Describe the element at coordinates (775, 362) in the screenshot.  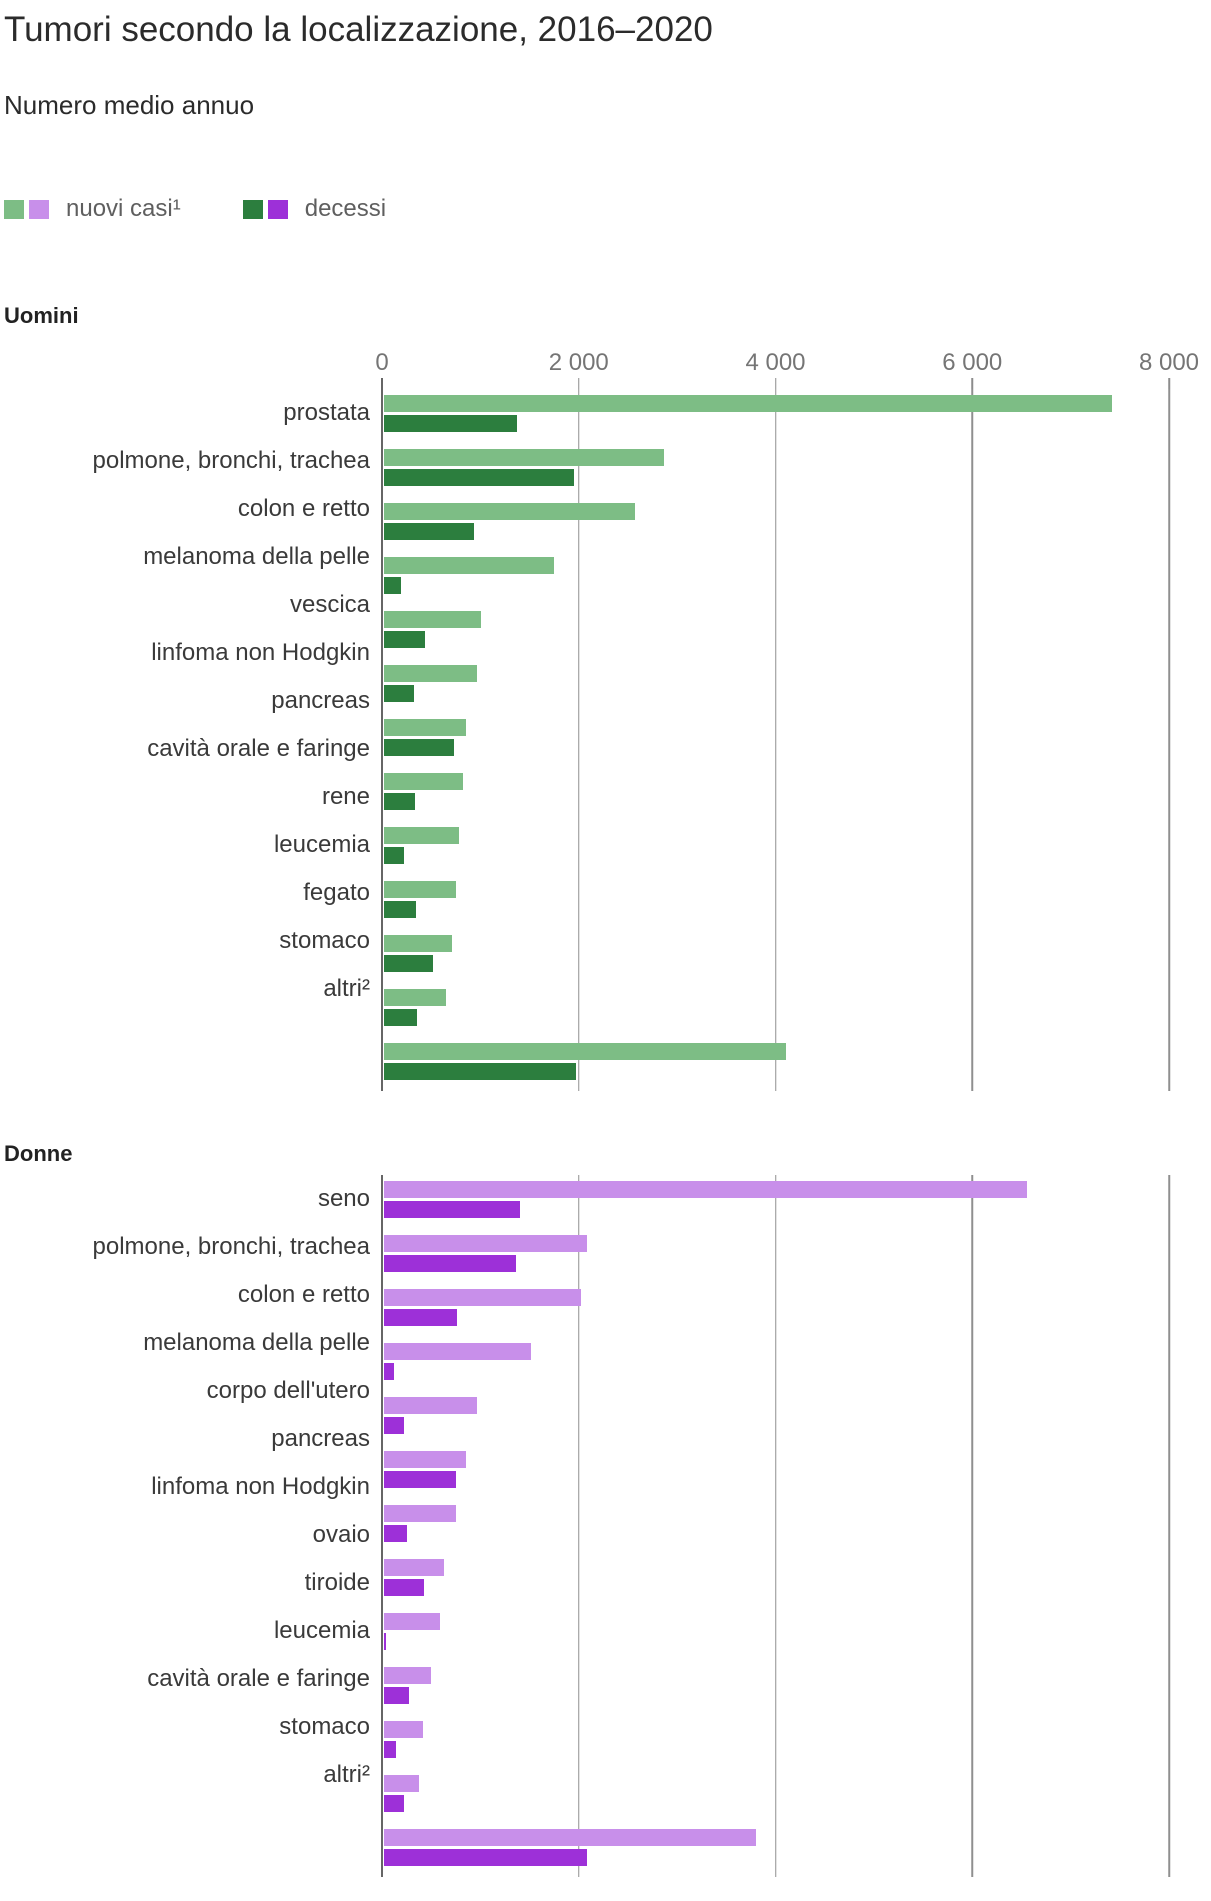
I see `x-axis-tick-label: 4 000` at that location.